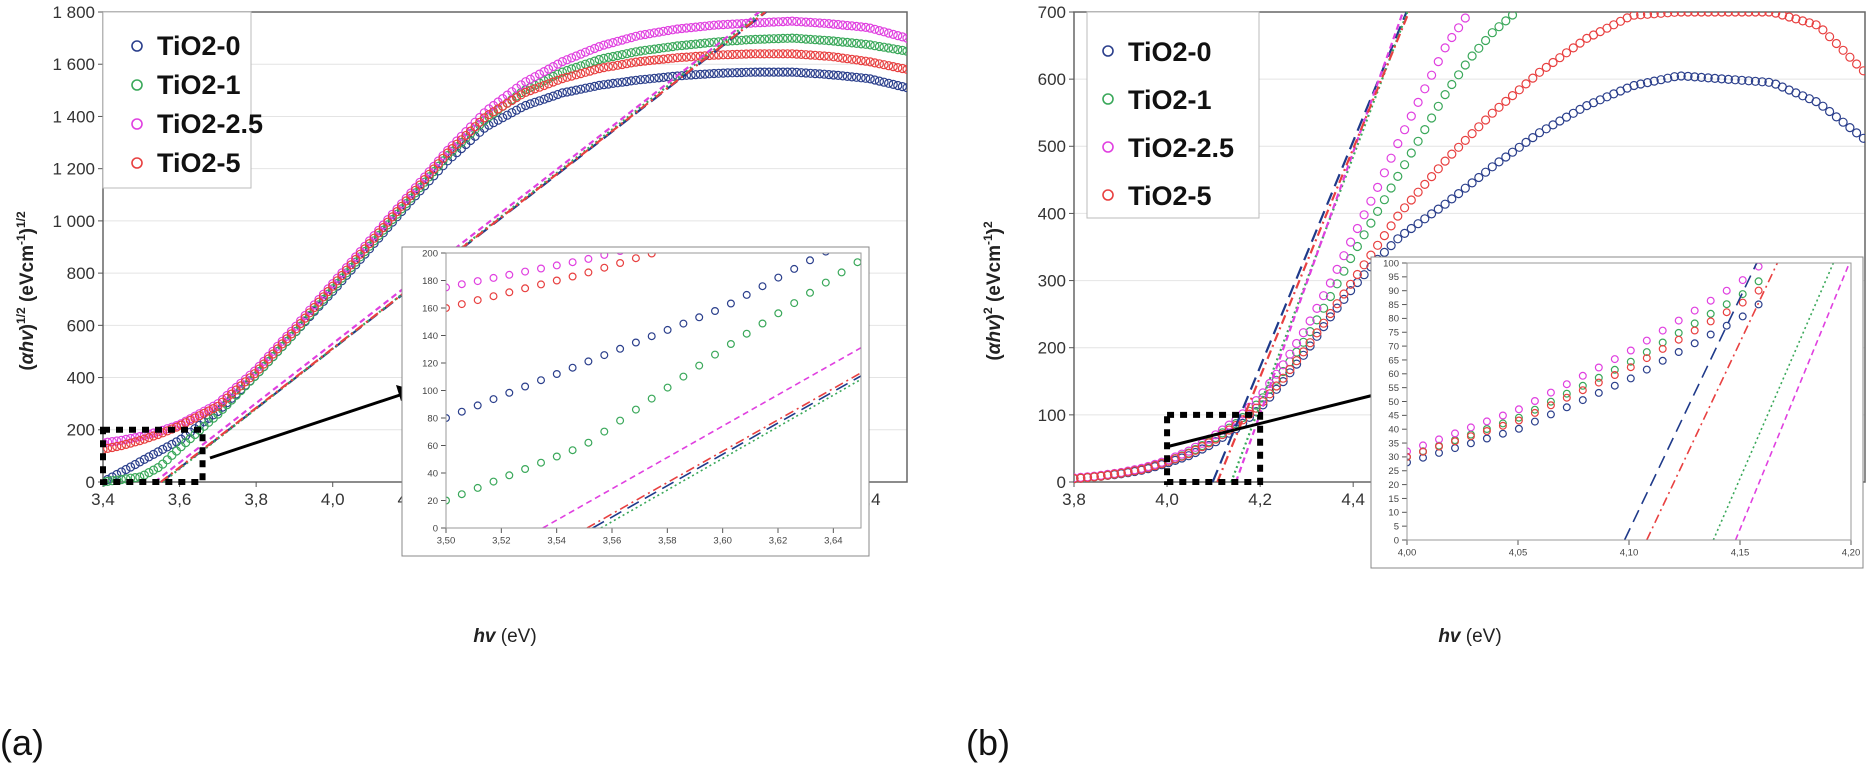 This screenshot has height=770, width=1869. I want to click on panel-a-inset-y-tick-label-1: 20, so click(432, 501).